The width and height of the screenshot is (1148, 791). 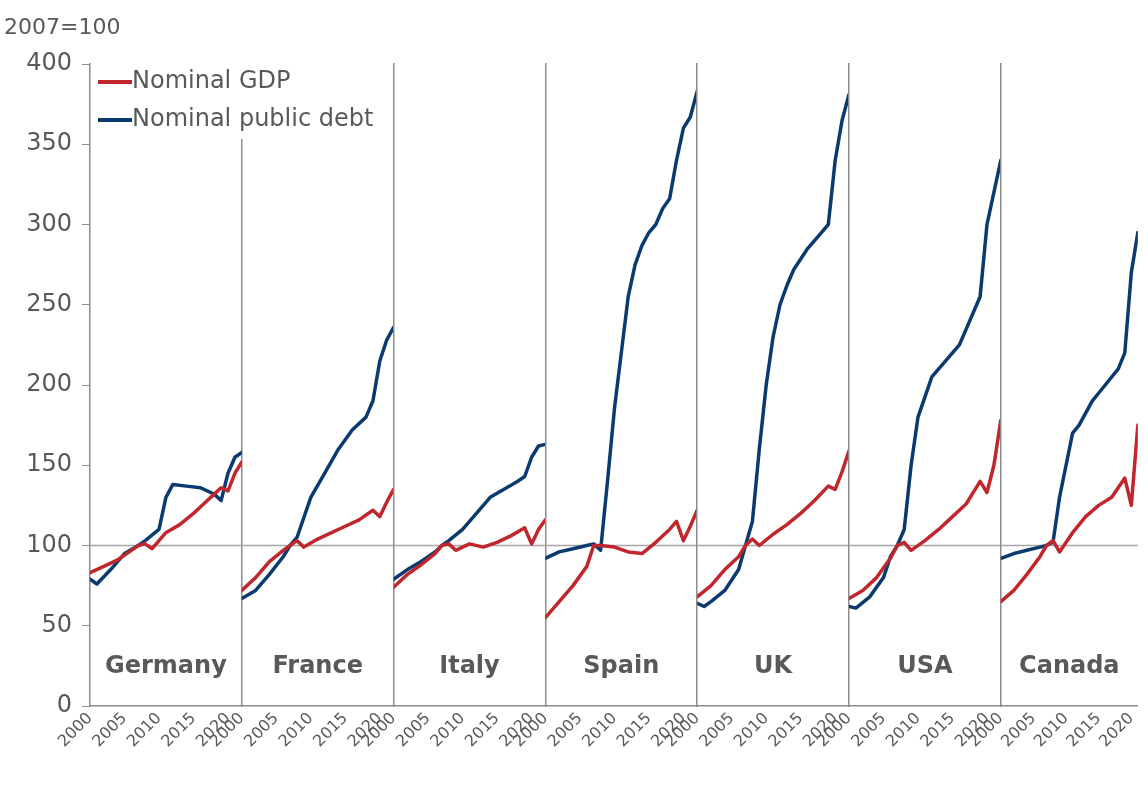 What do you see at coordinates (49, 142) in the screenshot?
I see `y-tick-label: 350` at bounding box center [49, 142].